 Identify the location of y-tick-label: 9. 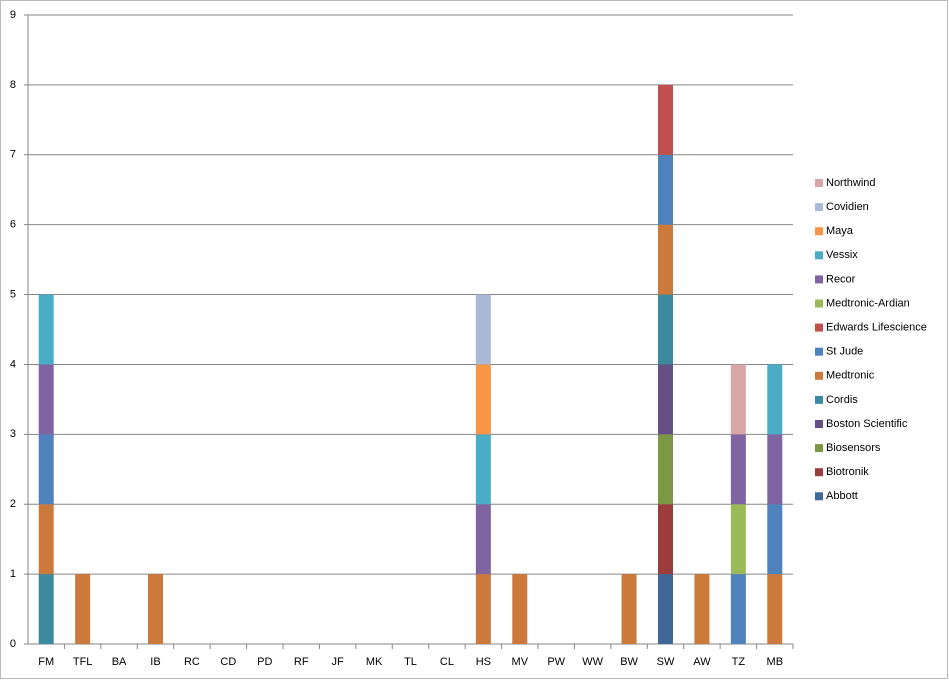
(13, 15).